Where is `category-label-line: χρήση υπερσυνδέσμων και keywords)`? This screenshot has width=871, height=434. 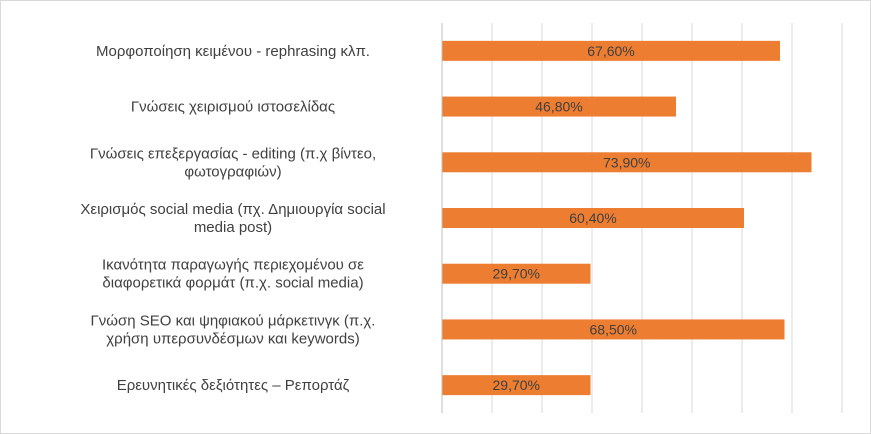 category-label-line: χρήση υπερσυνδέσμων και keywords) is located at coordinates (232, 338).